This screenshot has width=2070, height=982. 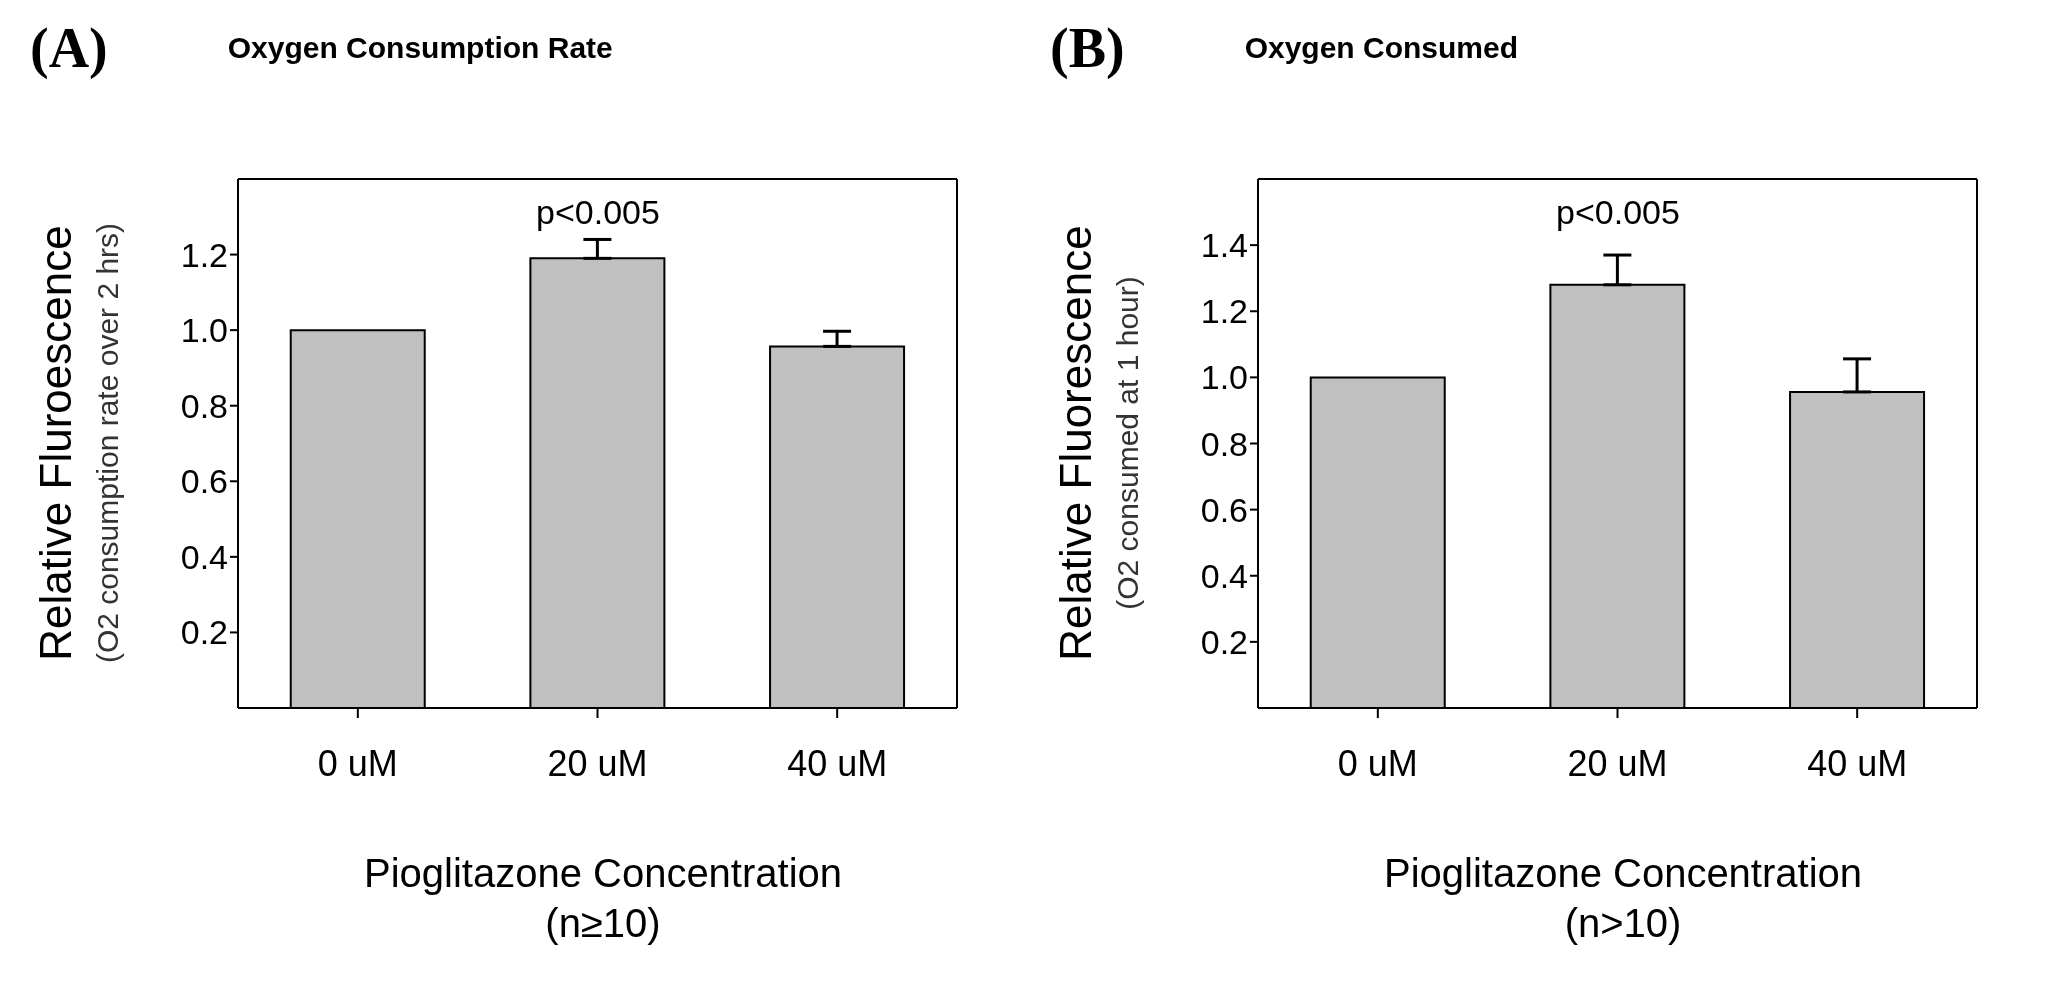 What do you see at coordinates (69, 48) in the screenshot?
I see `text: (A)` at bounding box center [69, 48].